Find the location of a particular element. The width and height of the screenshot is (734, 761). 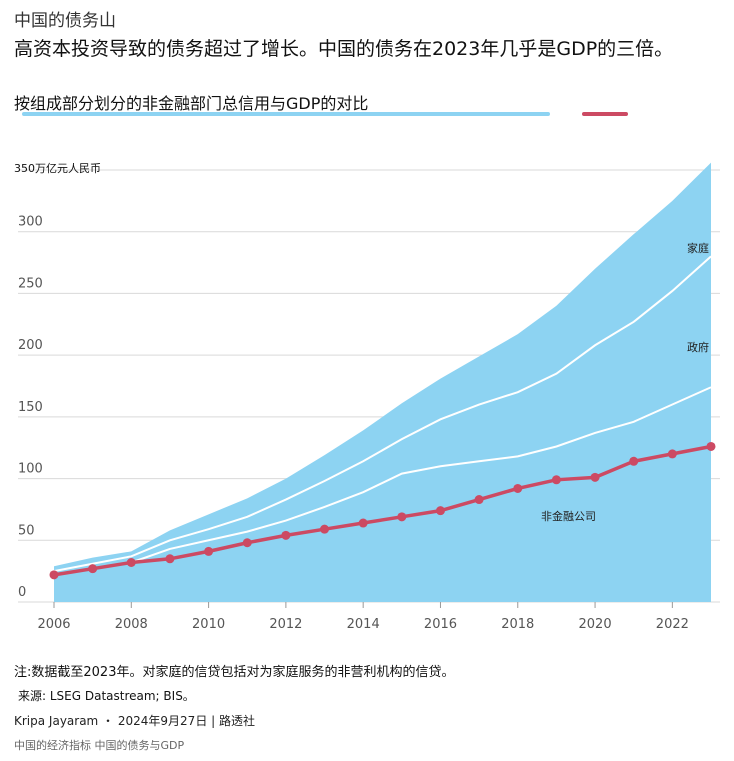

gdp-point-2015 is located at coordinates (402, 517).